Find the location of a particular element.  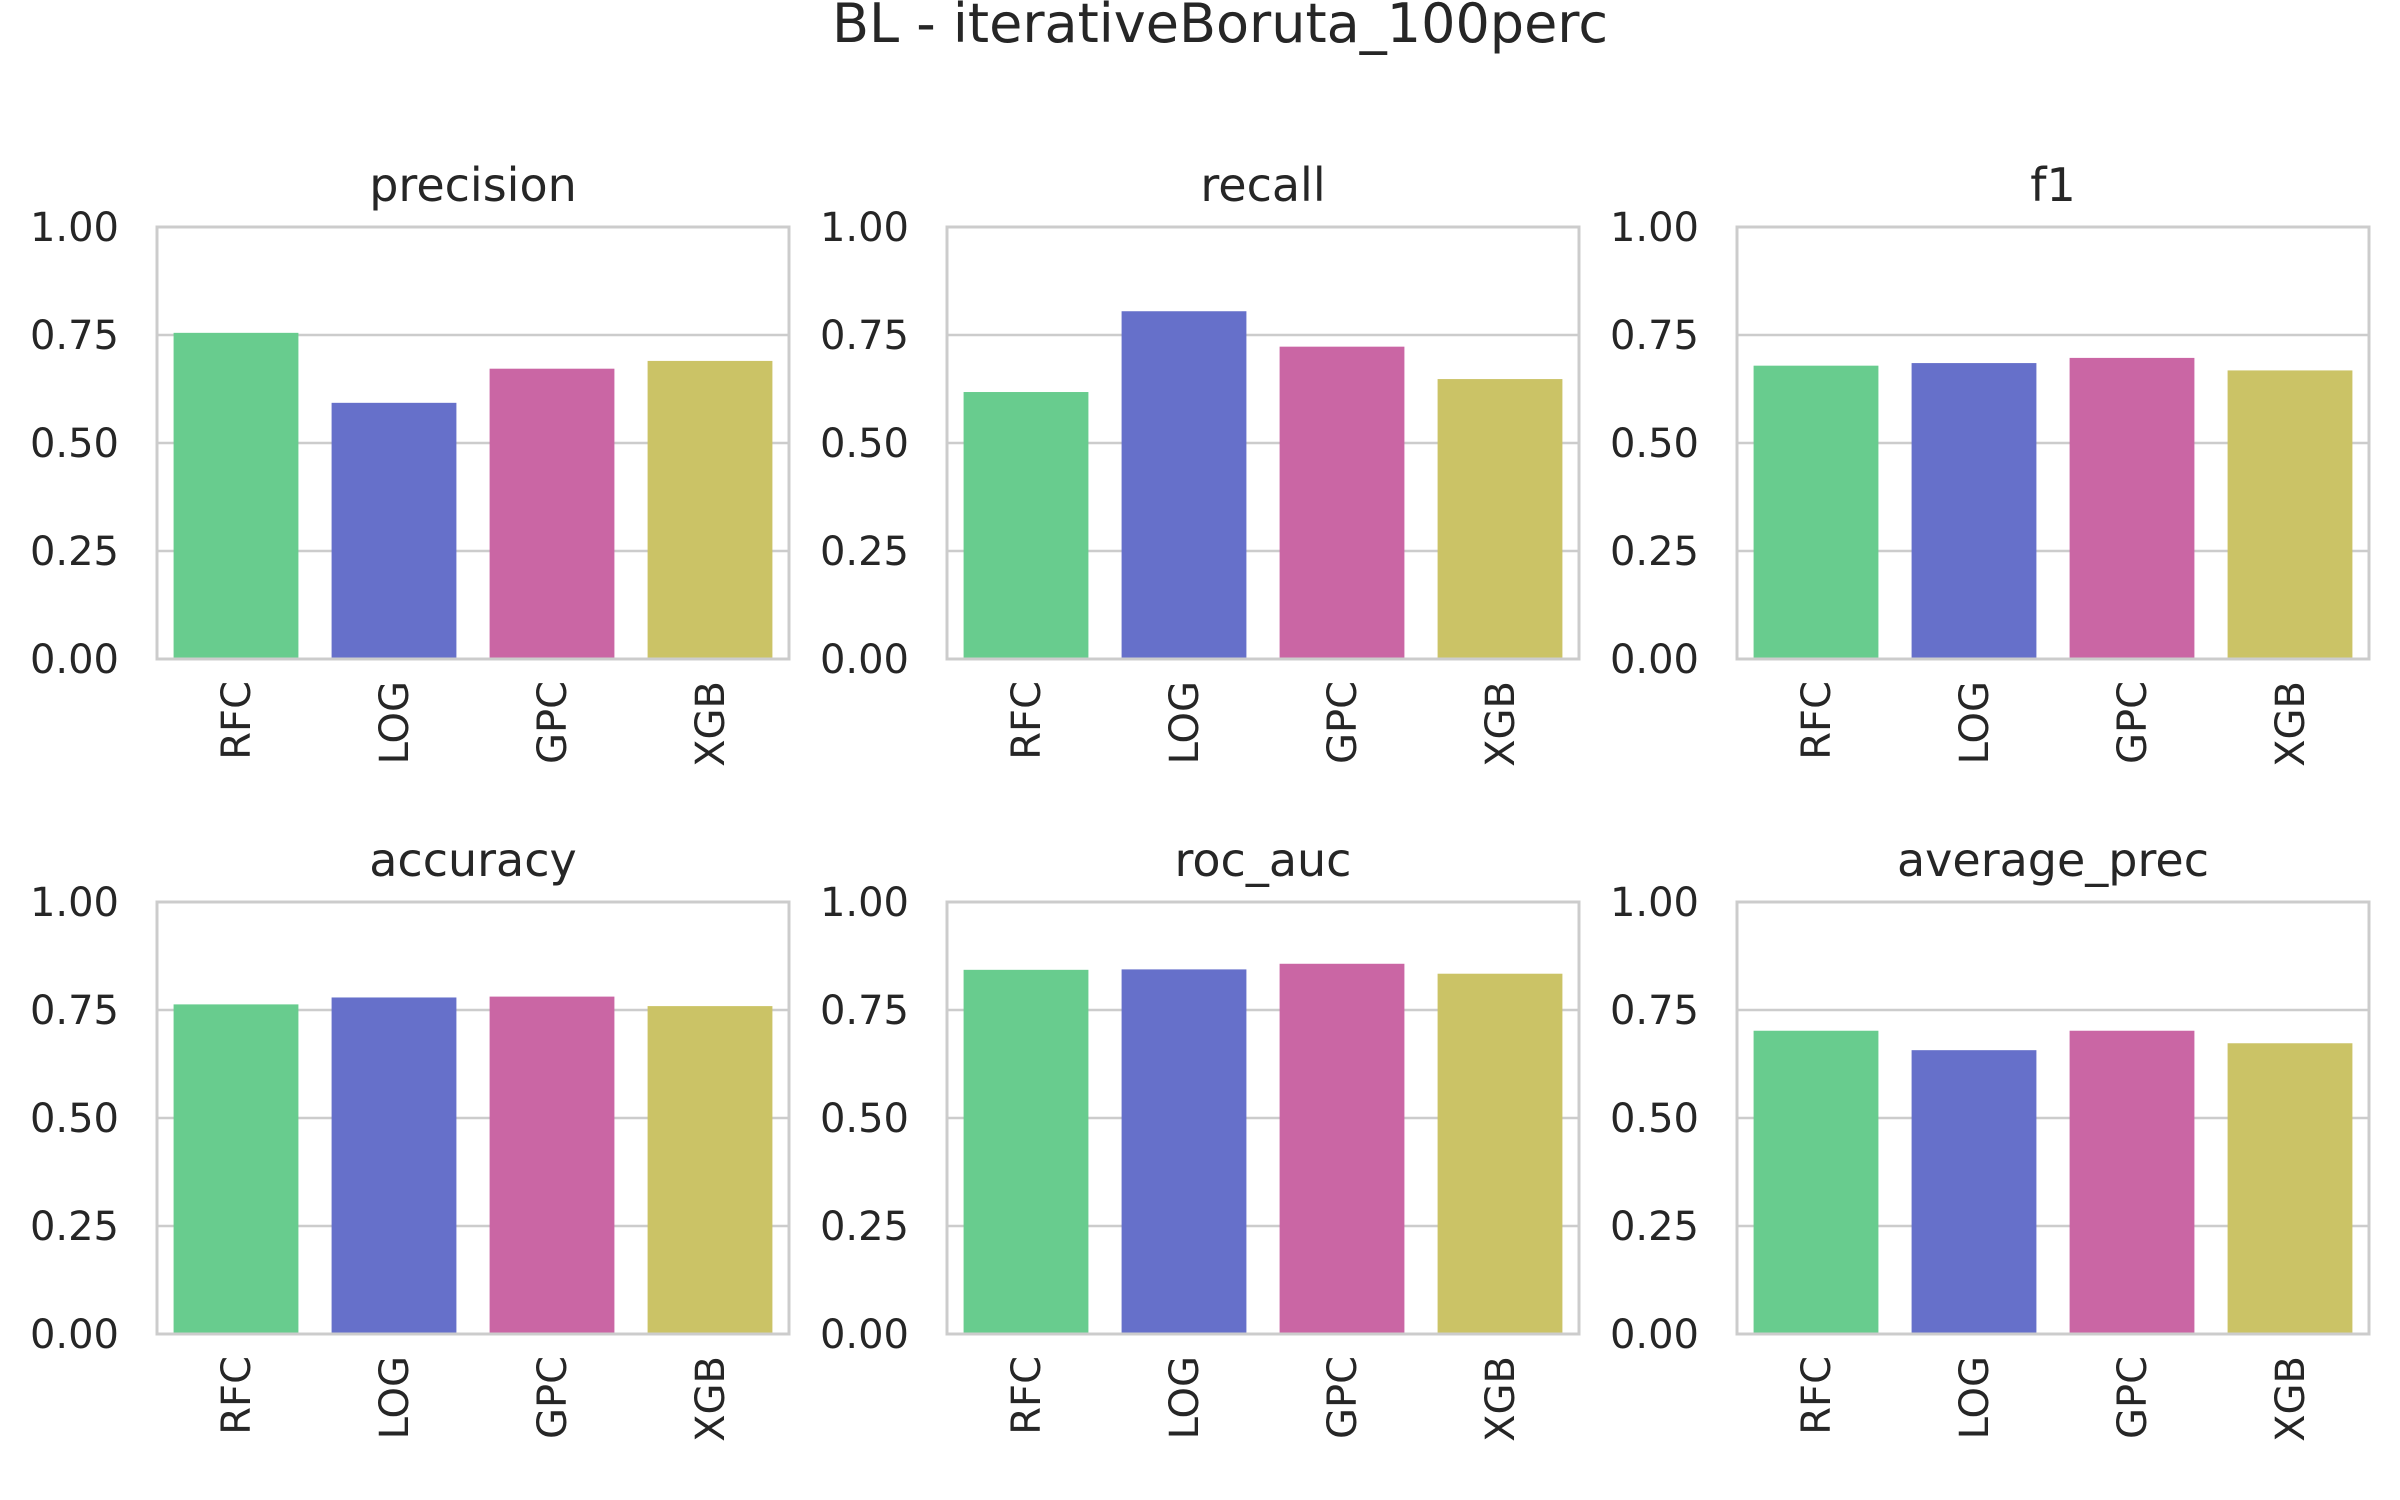

panel-roc-auc: 0.00 0.25 0.50 0.75 1.00 RFC LOG GPC XGB roc_auc is located at coordinates (1200, 1137).